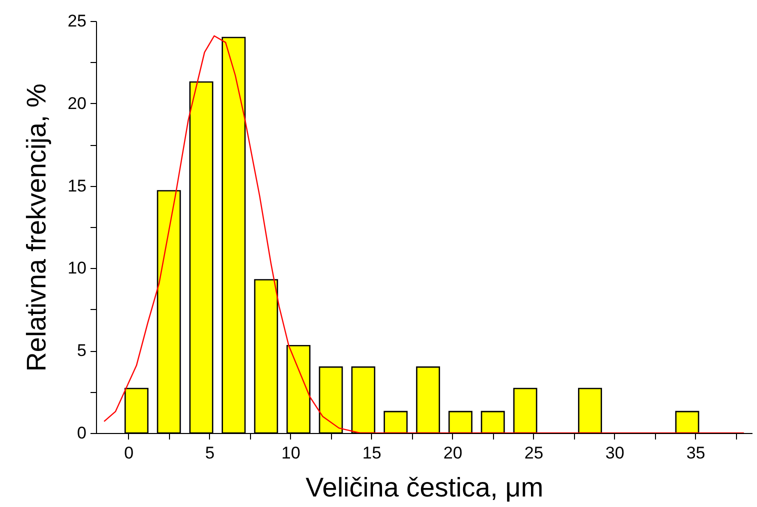 The width and height of the screenshot is (757, 507). Describe the element at coordinates (129, 453) in the screenshot. I see `x-tick-label: 0` at that location.